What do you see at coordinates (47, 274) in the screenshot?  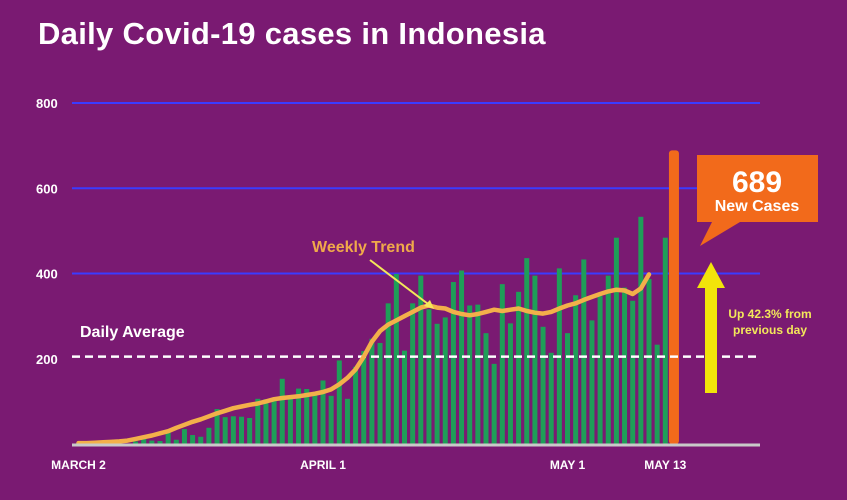 I see `y-tick-label: 400` at bounding box center [47, 274].